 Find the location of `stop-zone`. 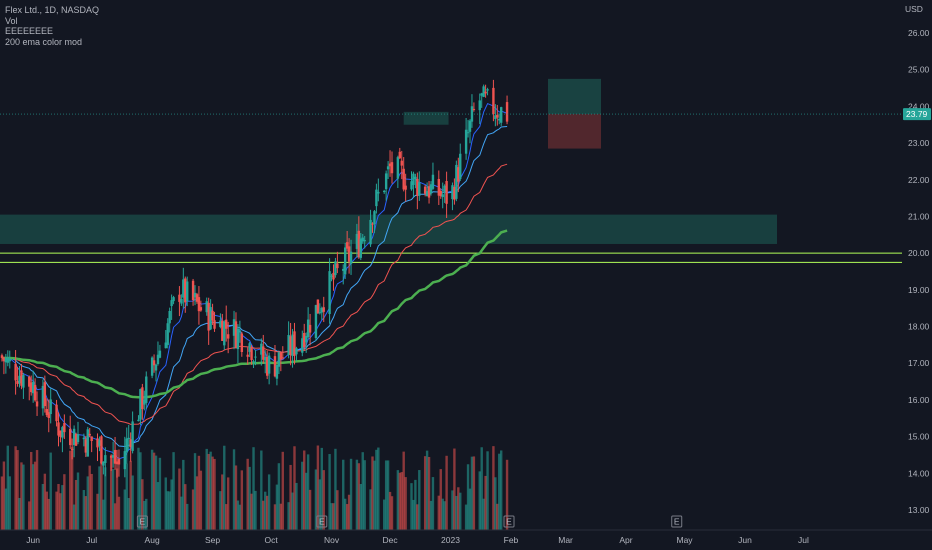

stop-zone is located at coordinates (574, 131).